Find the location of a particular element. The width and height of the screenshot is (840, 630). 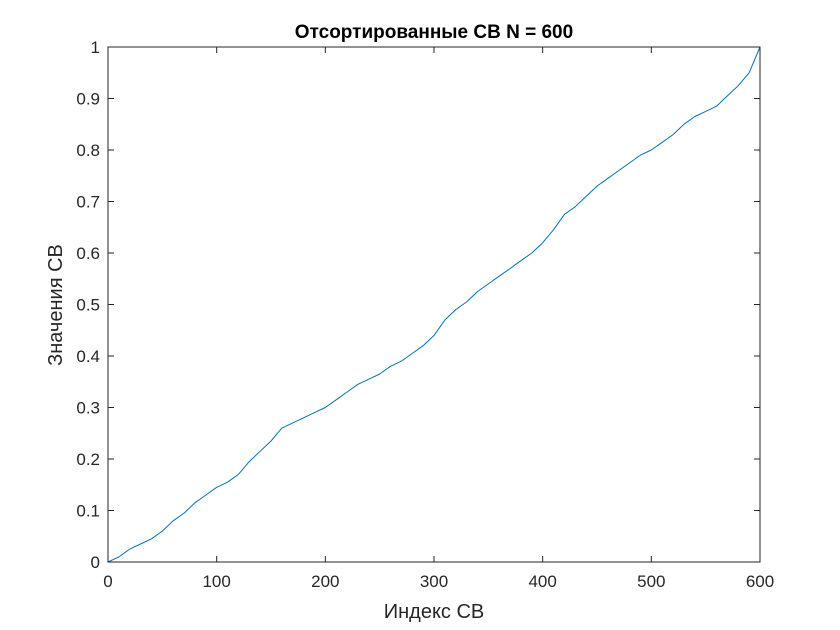

chart-title: Отсортированные СВ N = 600 is located at coordinates (434, 32).